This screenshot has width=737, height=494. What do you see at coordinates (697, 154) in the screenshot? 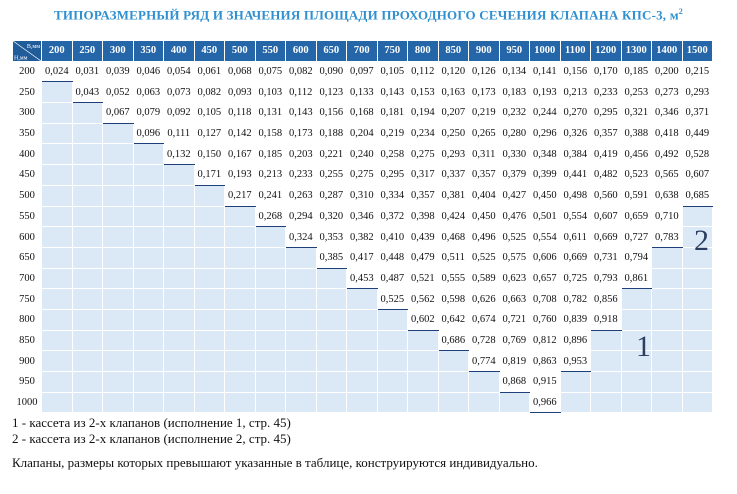
I see `table-cell: 0,528` at bounding box center [697, 154].